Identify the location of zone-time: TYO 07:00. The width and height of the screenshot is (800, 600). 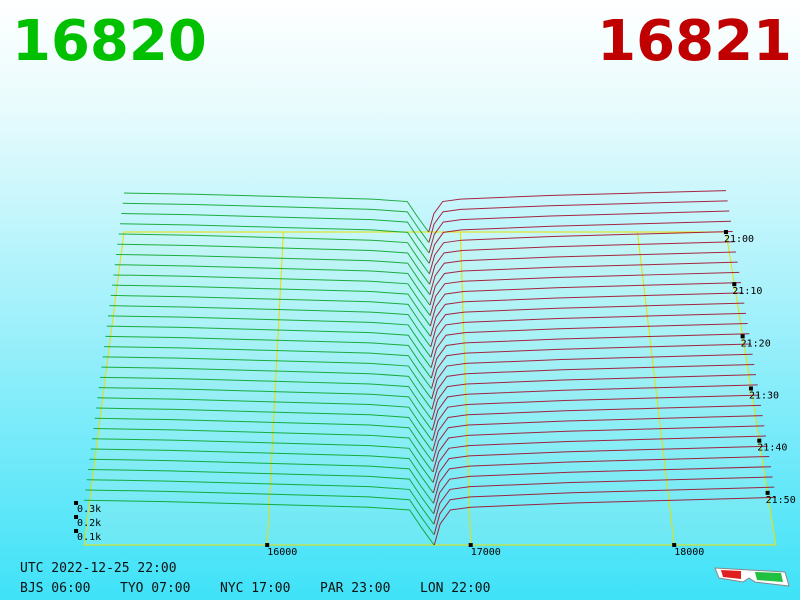
(155, 588).